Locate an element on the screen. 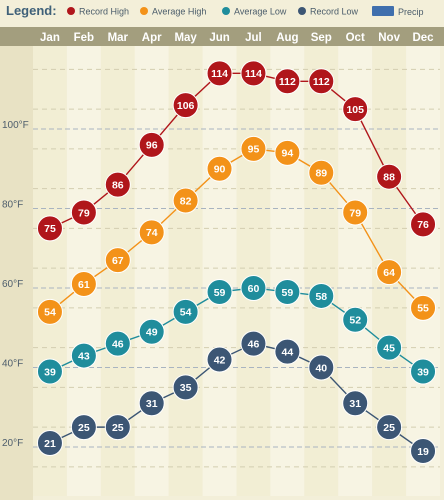 The image size is (444, 500). data-point-average-low-oct is located at coordinates (355, 319).